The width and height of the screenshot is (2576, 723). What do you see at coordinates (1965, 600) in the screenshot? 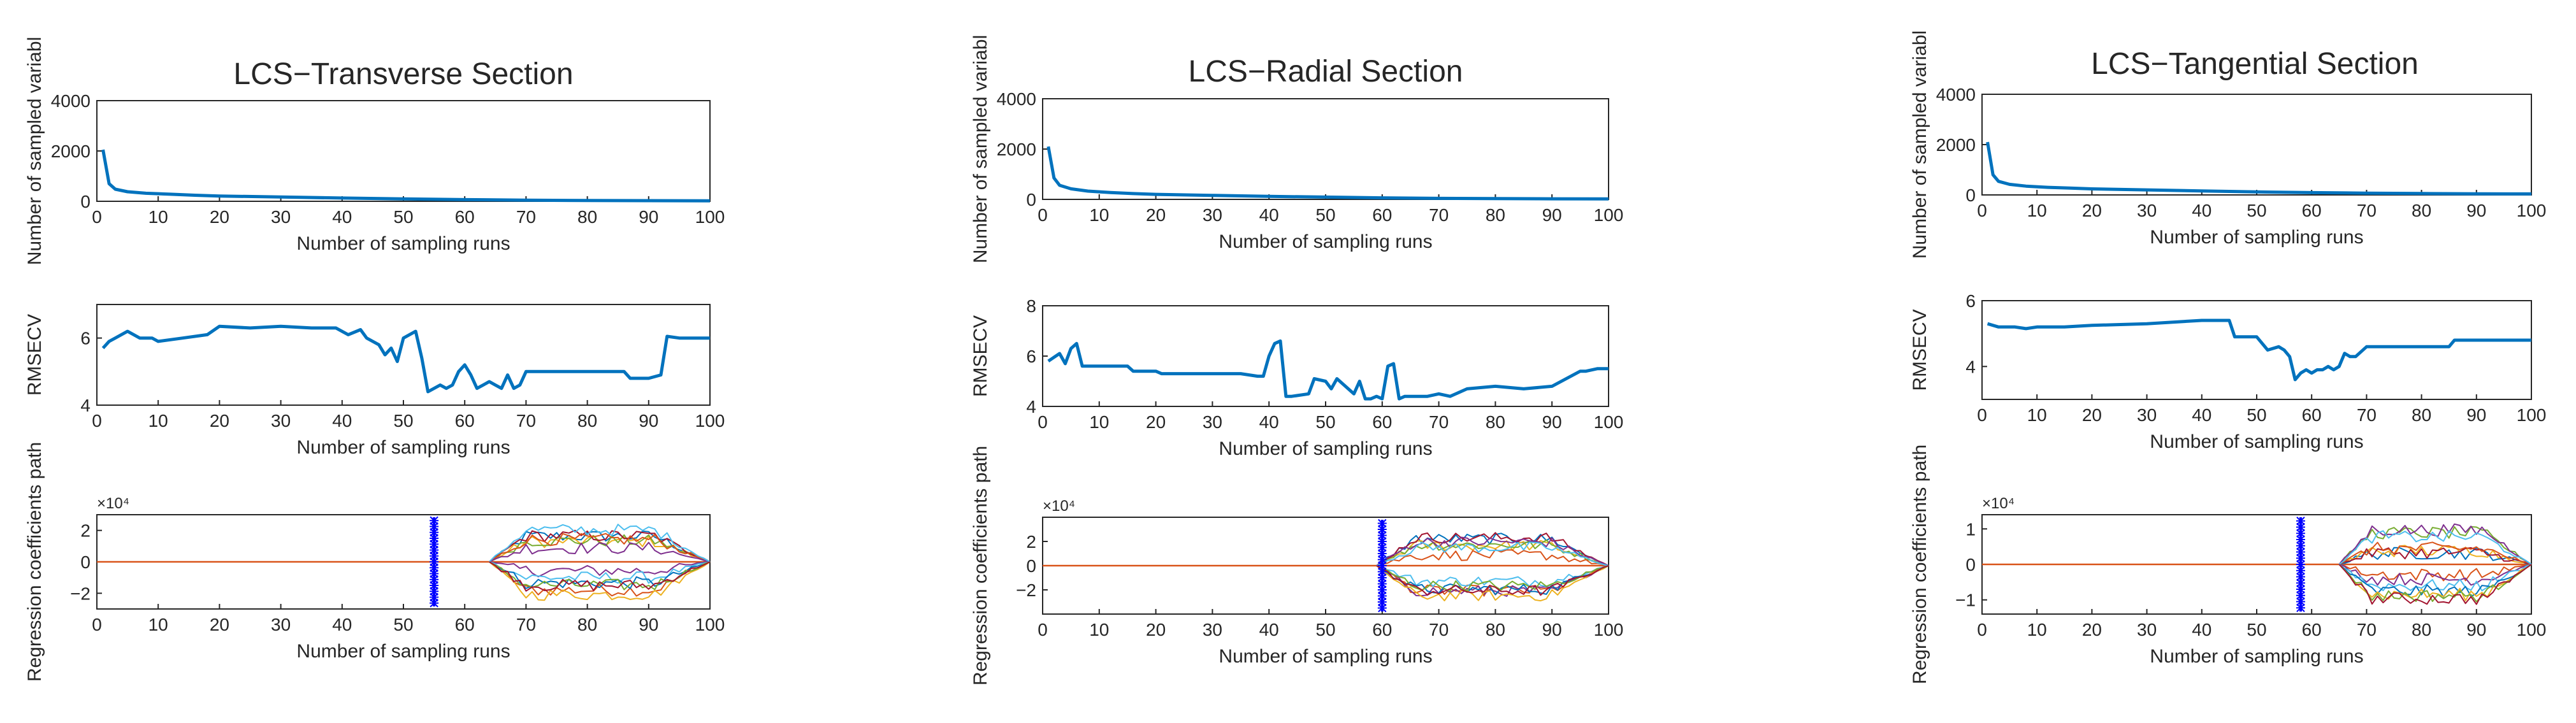
I see `y-tick-label: −1` at bounding box center [1965, 600].